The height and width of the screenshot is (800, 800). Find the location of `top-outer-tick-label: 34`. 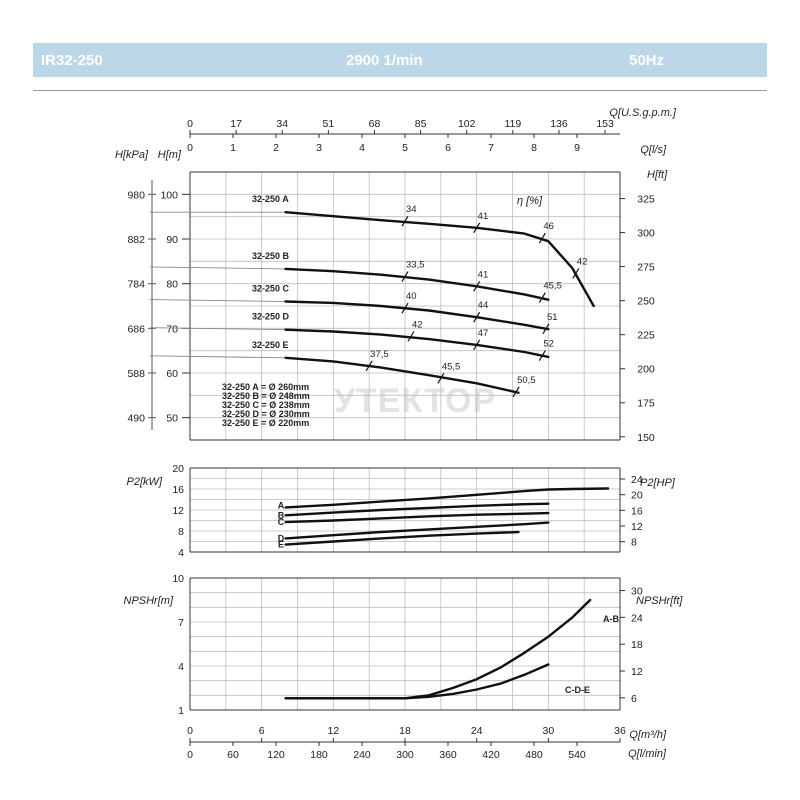

top-outer-tick-label: 34 is located at coordinates (282, 124).